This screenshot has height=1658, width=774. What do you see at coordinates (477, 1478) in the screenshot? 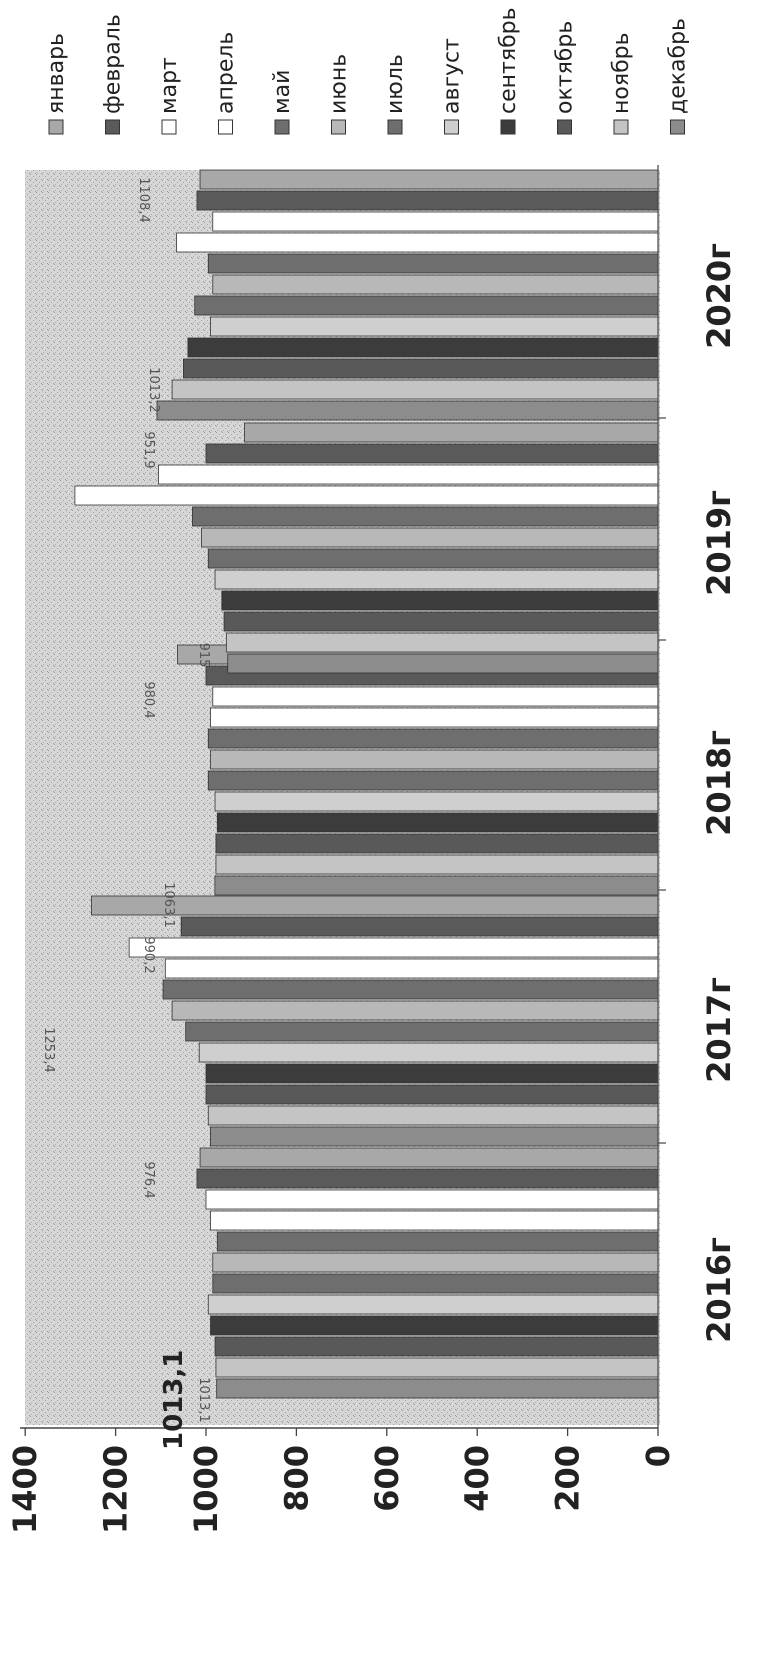
I see `value-tick-label: 400` at bounding box center [477, 1478].